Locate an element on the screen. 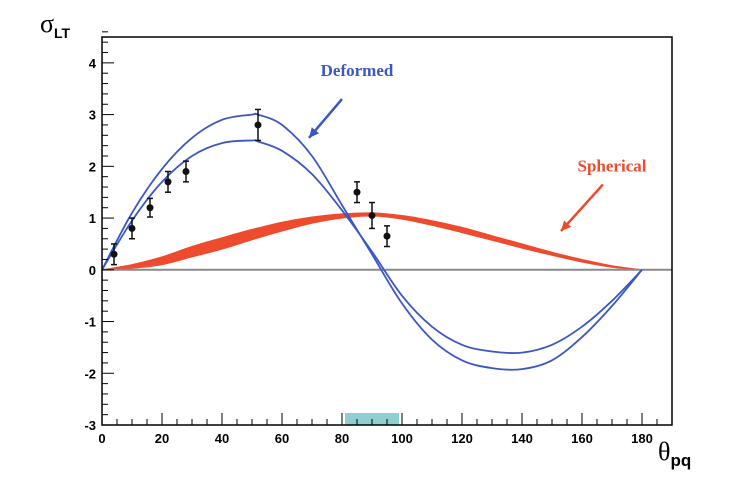 This screenshot has height=498, width=747. y-tick-label: -1 is located at coordinates (90, 322).